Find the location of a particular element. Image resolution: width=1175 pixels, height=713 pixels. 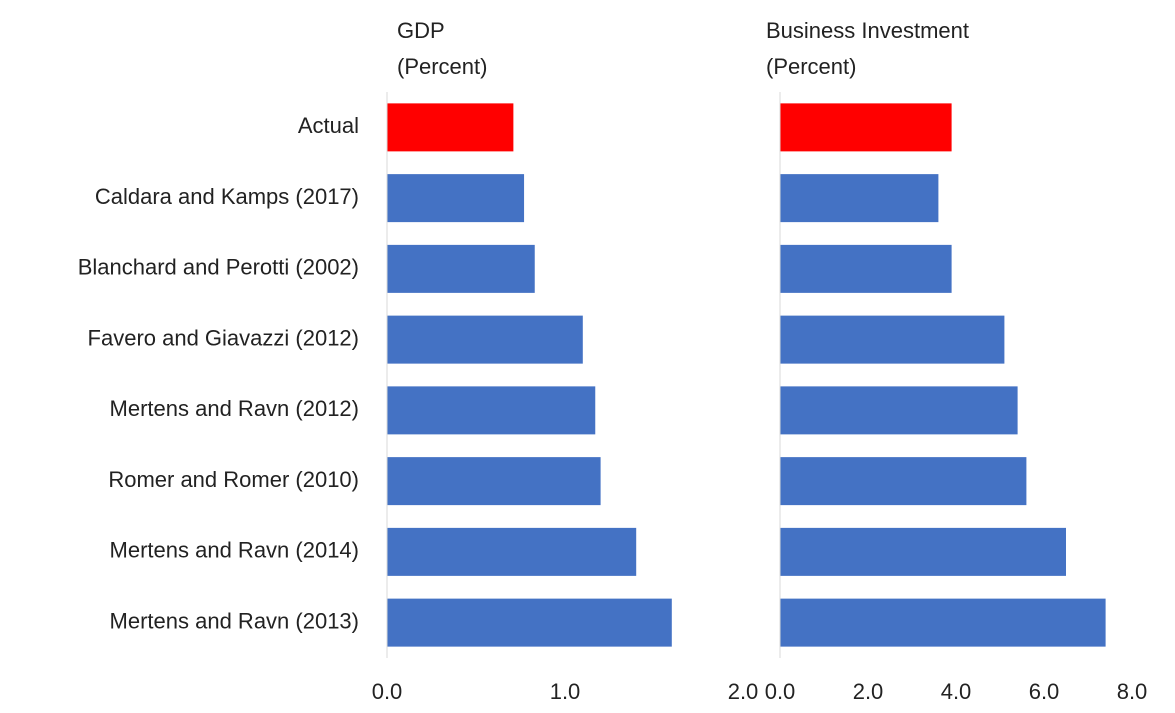

chart-title: GDP is located at coordinates (421, 30).